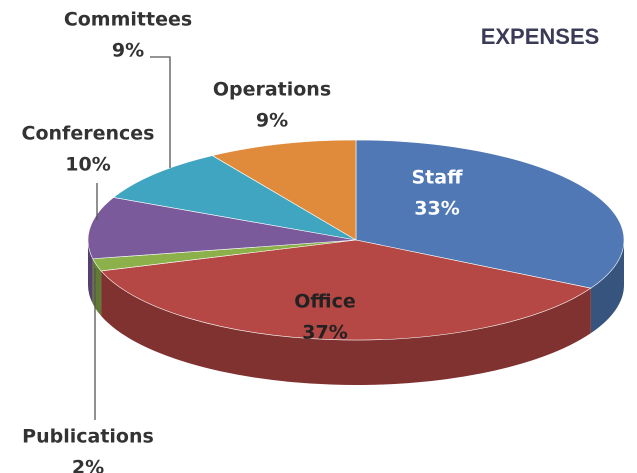  Describe the element at coordinates (88, 134) in the screenshot. I see `slice-label: Conferences` at that location.